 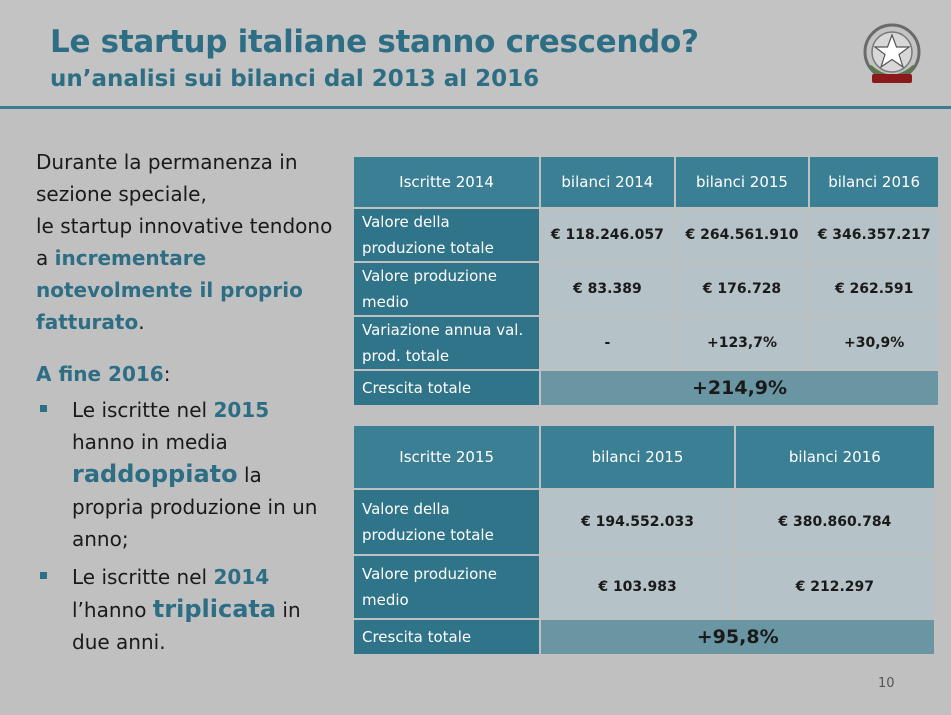 I want to click on table-cell: € 212.297, so click(x=835, y=587).